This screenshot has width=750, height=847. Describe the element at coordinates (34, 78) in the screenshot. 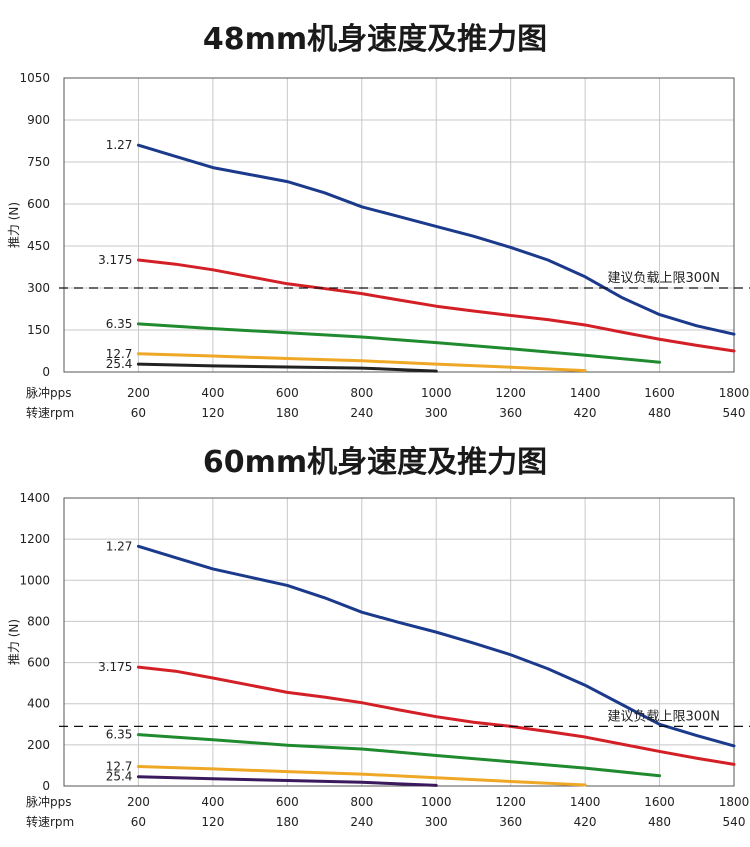

I see `y-tick-label: 1050` at that location.